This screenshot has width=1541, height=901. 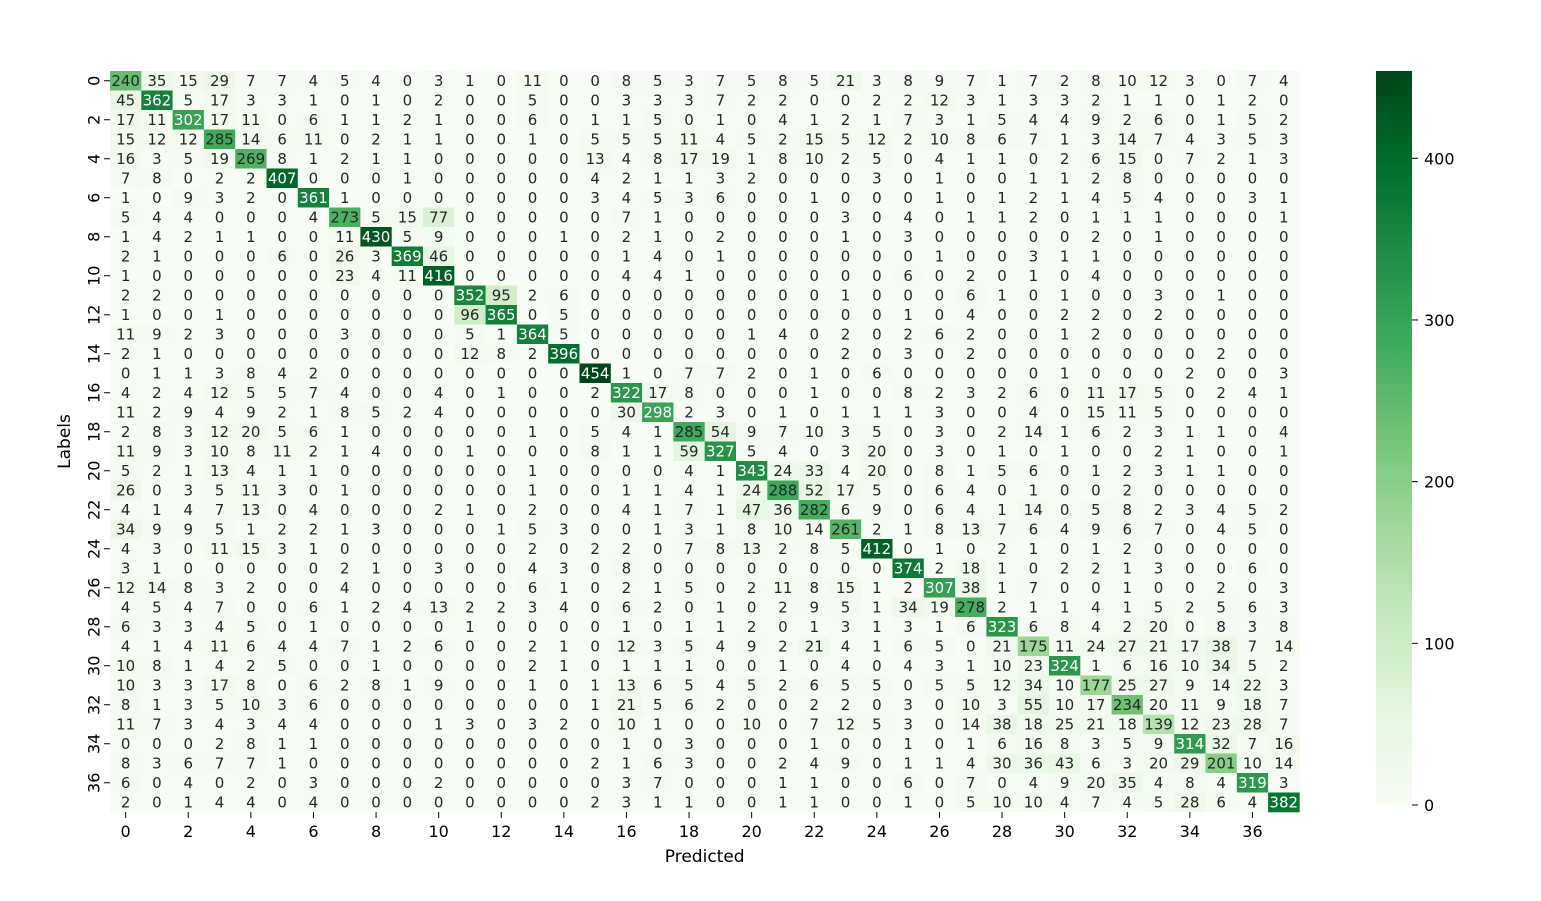 What do you see at coordinates (783, 802) in the screenshot?
I see `cell-value-37-21: 1` at bounding box center [783, 802].